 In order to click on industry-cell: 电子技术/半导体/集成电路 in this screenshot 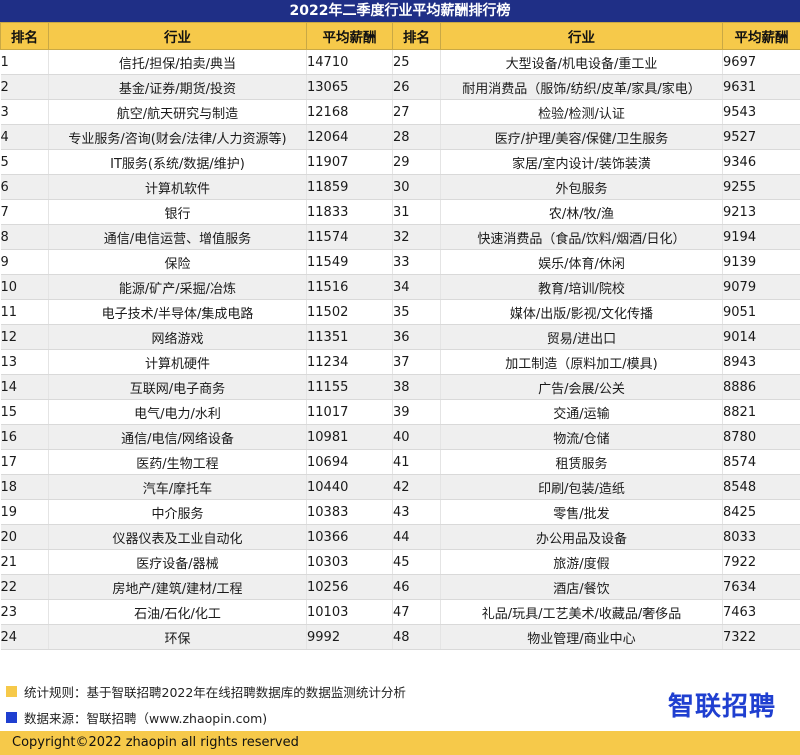, I will do `click(177, 312)`.